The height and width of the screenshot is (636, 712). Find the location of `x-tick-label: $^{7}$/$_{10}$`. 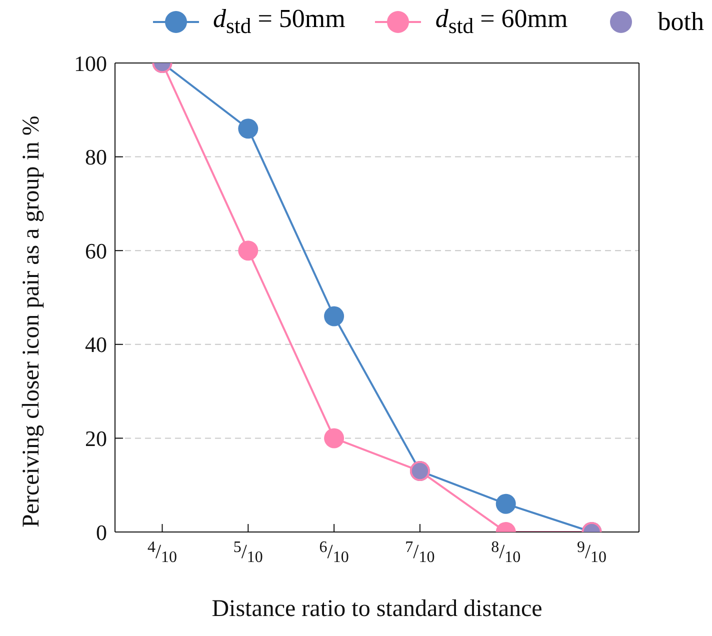

x-tick-label: $^{7}$/$_{10}$ is located at coordinates (420, 552).